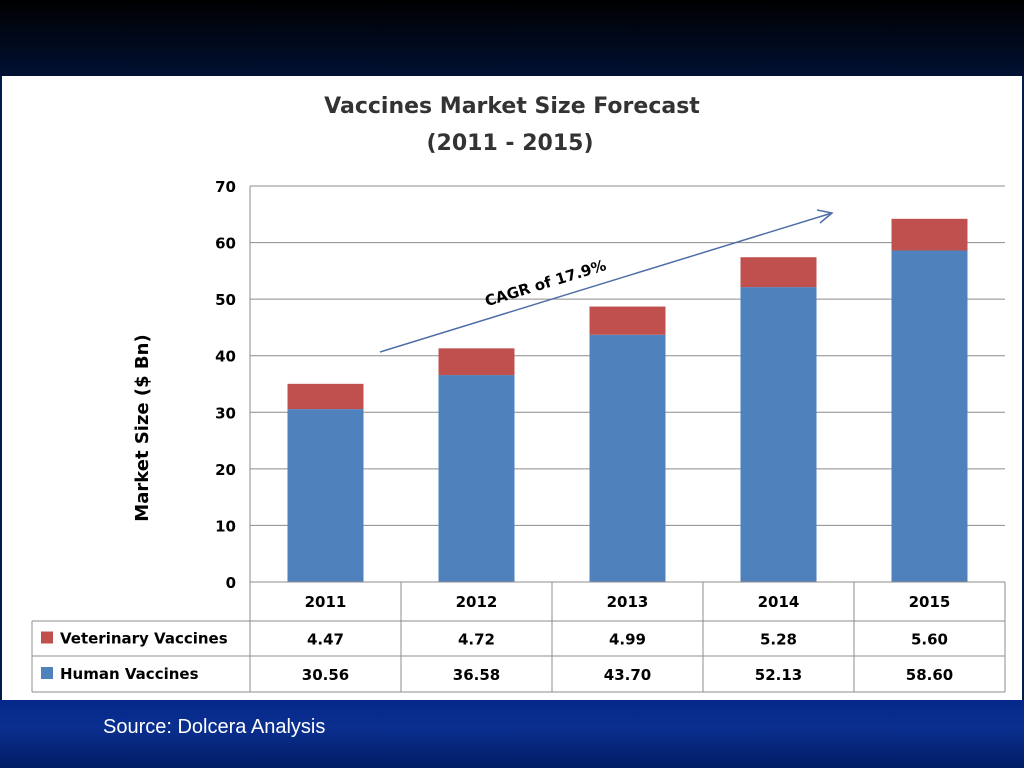  Describe the element at coordinates (546, 283) in the screenshot. I see `cagr-annotation: CAGR of 17.9%` at that location.